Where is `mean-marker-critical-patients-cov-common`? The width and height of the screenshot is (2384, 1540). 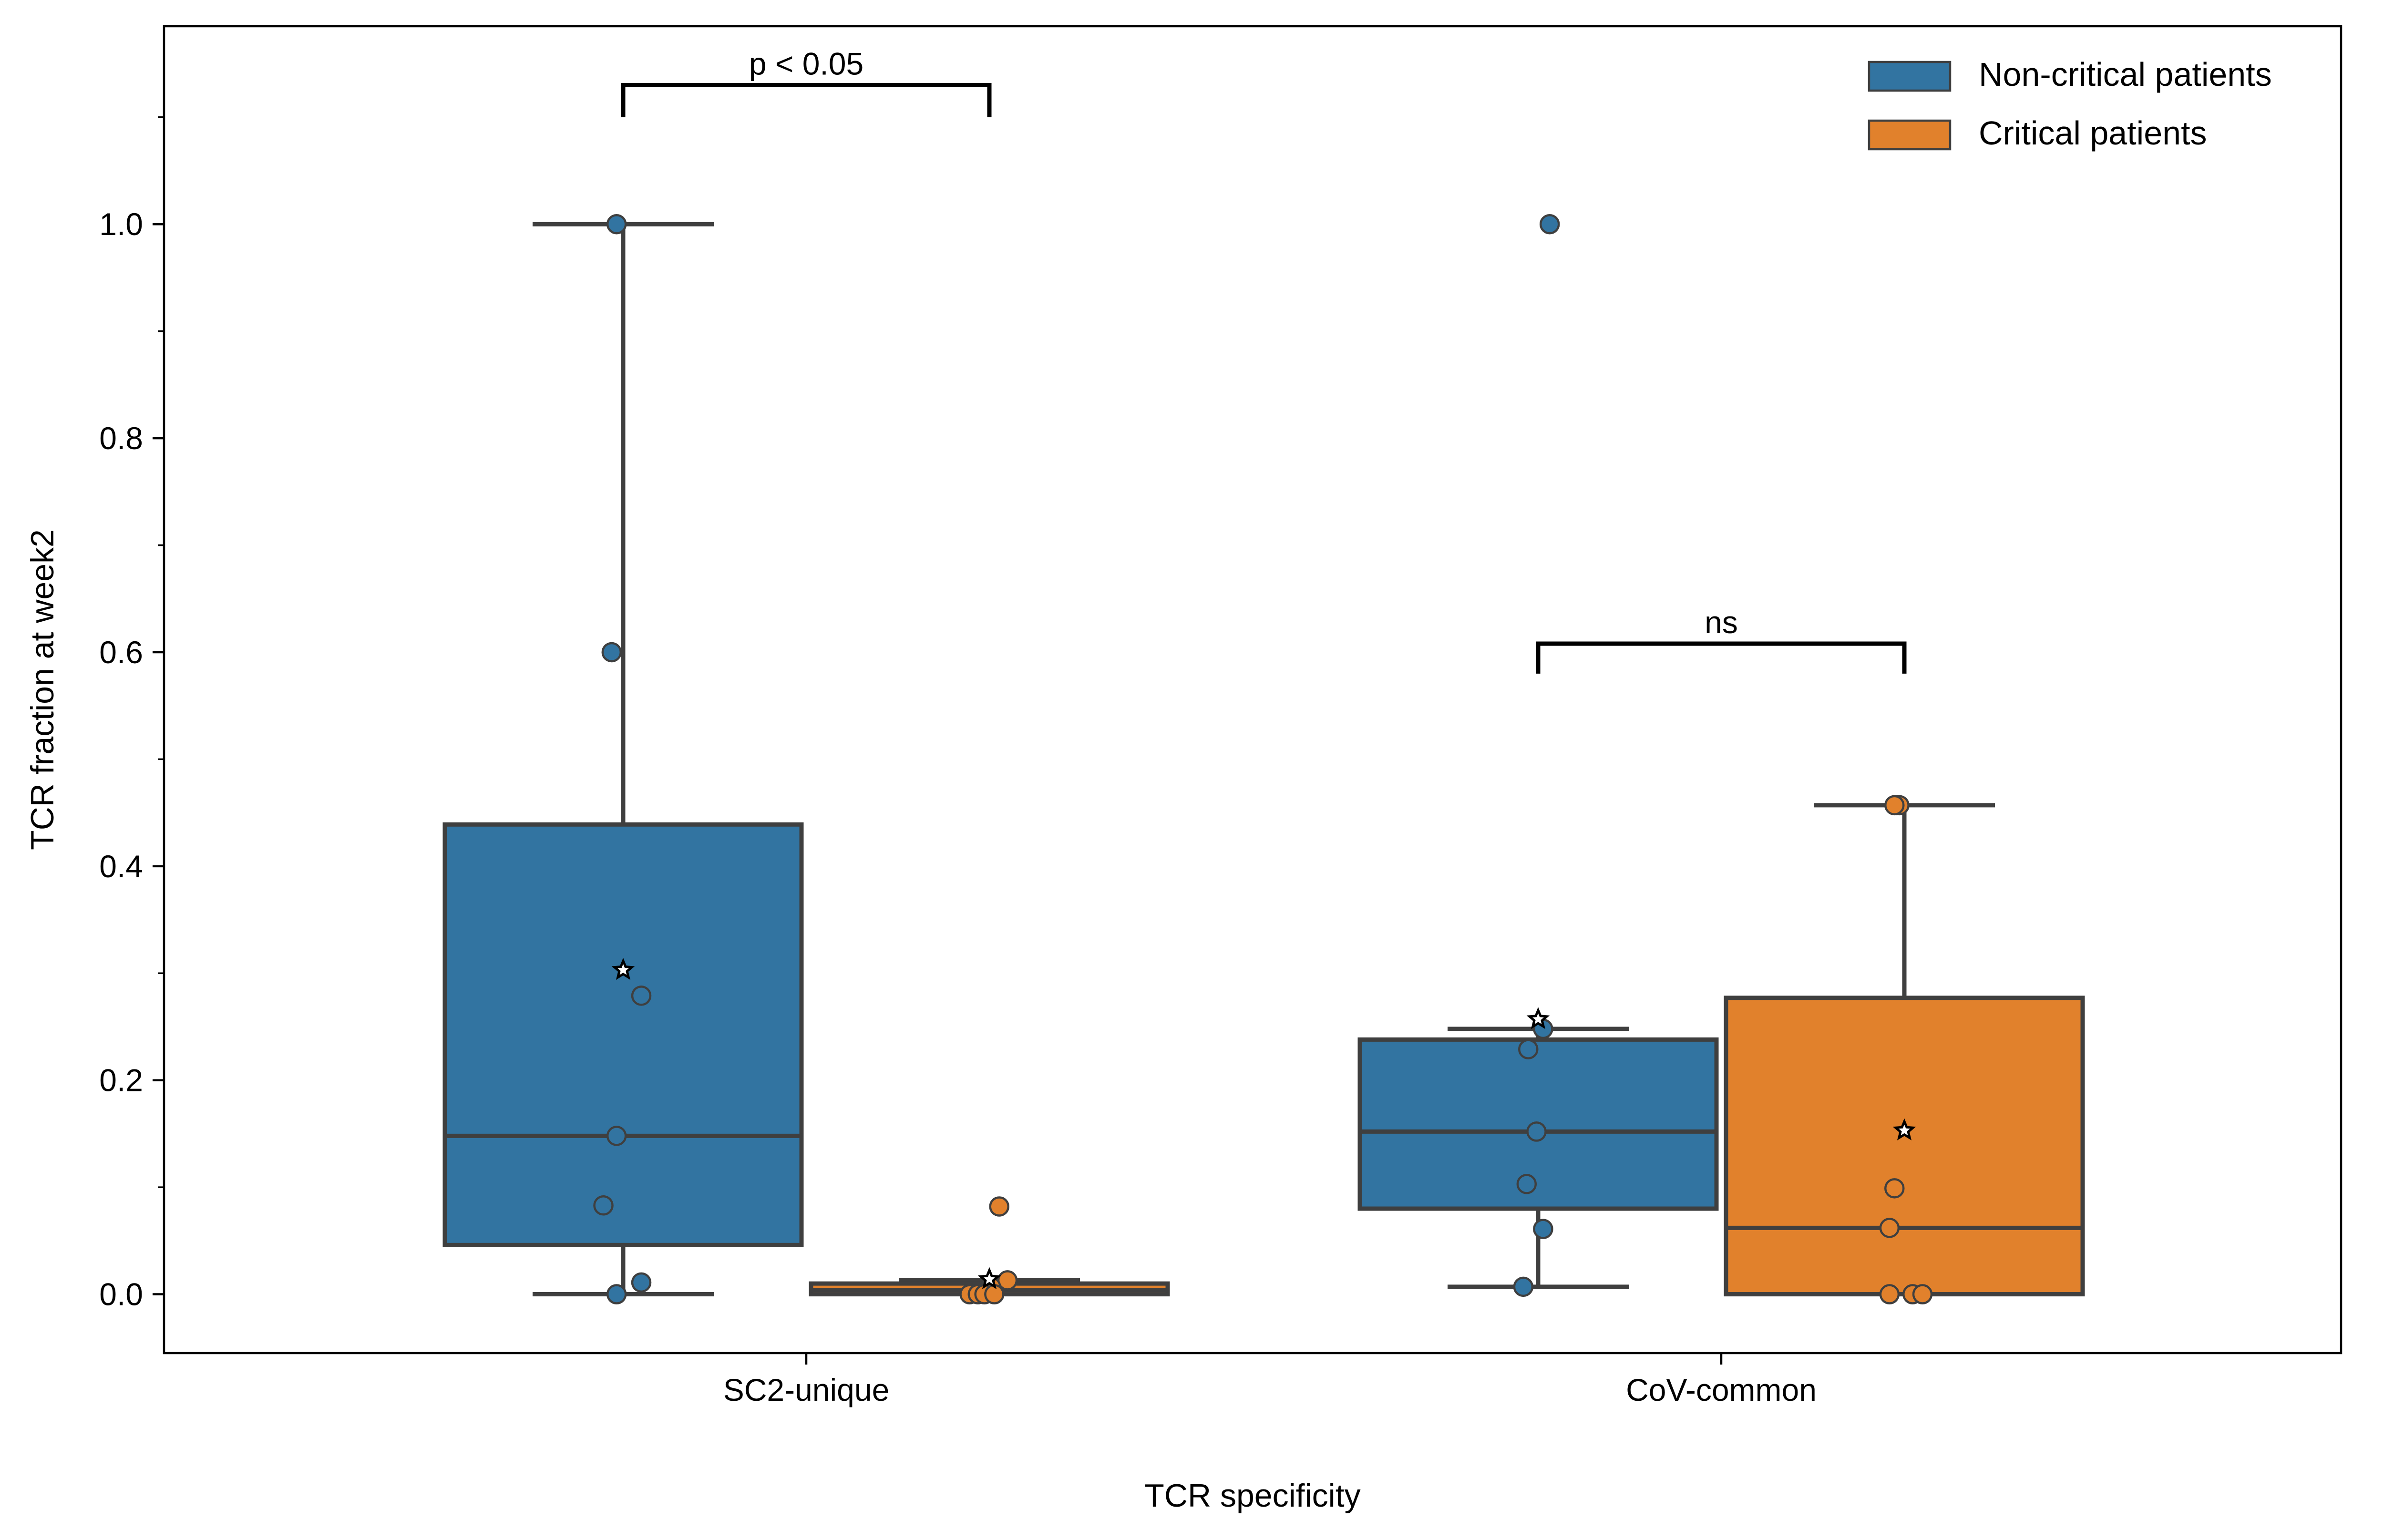
mean-marker-critical-patients-cov-common is located at coordinates (1904, 1129).